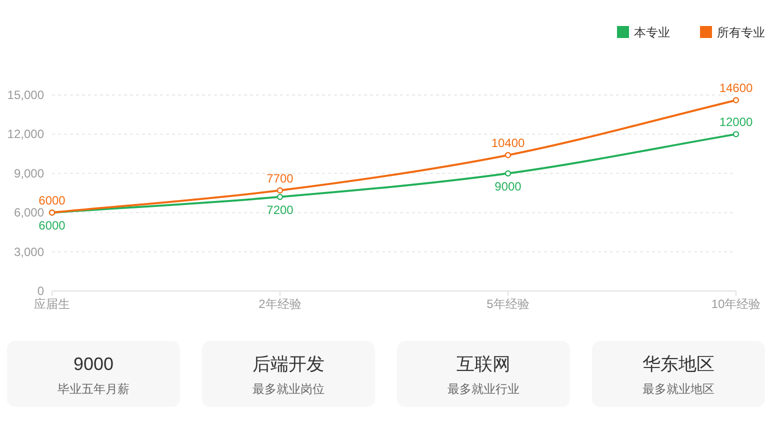 The height and width of the screenshot is (424, 778). What do you see at coordinates (29, 213) in the screenshot?
I see `y-tick-label: 6,000` at bounding box center [29, 213].